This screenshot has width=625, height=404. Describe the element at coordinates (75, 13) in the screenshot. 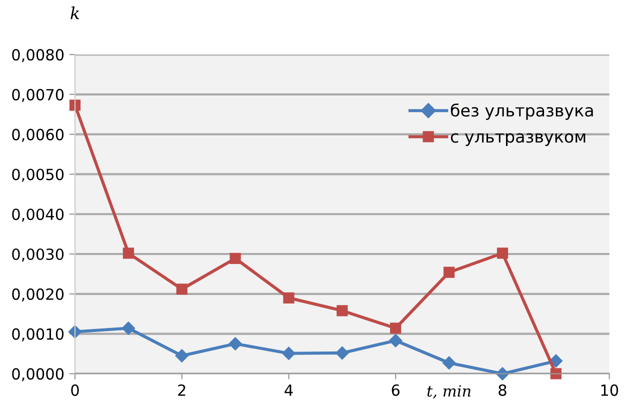

I see `y-axis-title: k` at that location.